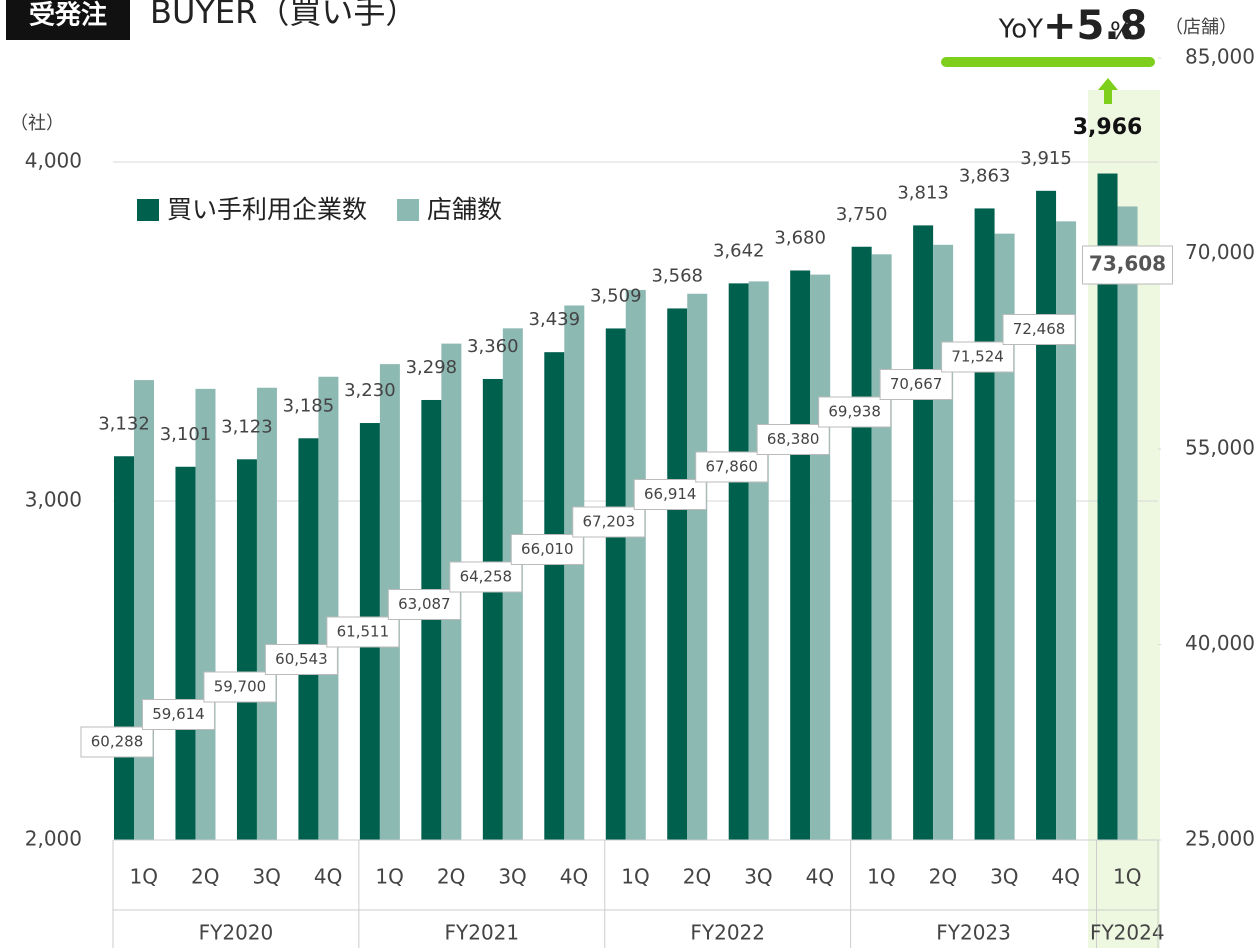 This screenshot has width=1260, height=952. What do you see at coordinates (727, 933) in the screenshot?
I see `group-label: FY2022` at bounding box center [727, 933].